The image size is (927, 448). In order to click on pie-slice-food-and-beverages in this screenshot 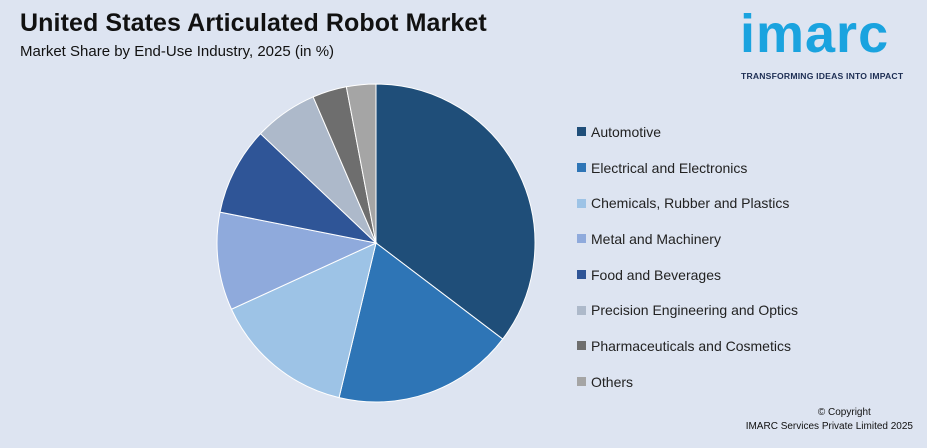, I will do `click(298, 188)`.